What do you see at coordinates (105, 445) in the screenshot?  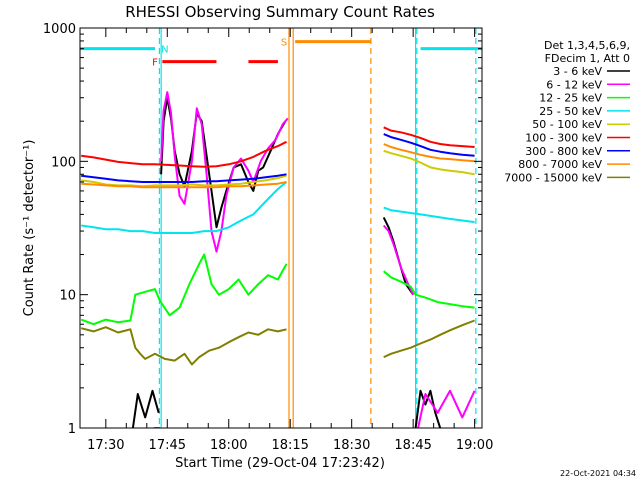 I see `x-tick-label: 17:30` at bounding box center [105, 445].